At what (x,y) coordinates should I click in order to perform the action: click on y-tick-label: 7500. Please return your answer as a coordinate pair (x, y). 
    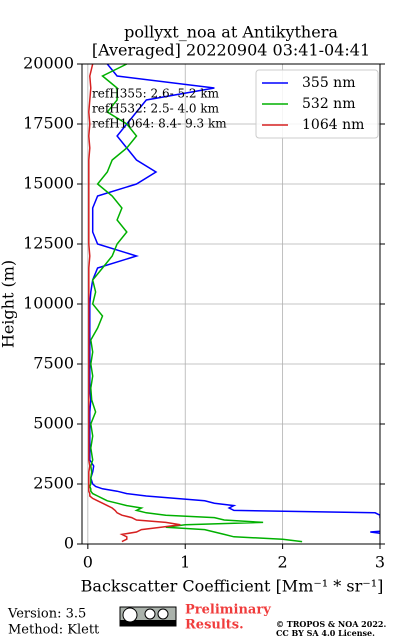
    Looking at the image, I should click on (53, 363).